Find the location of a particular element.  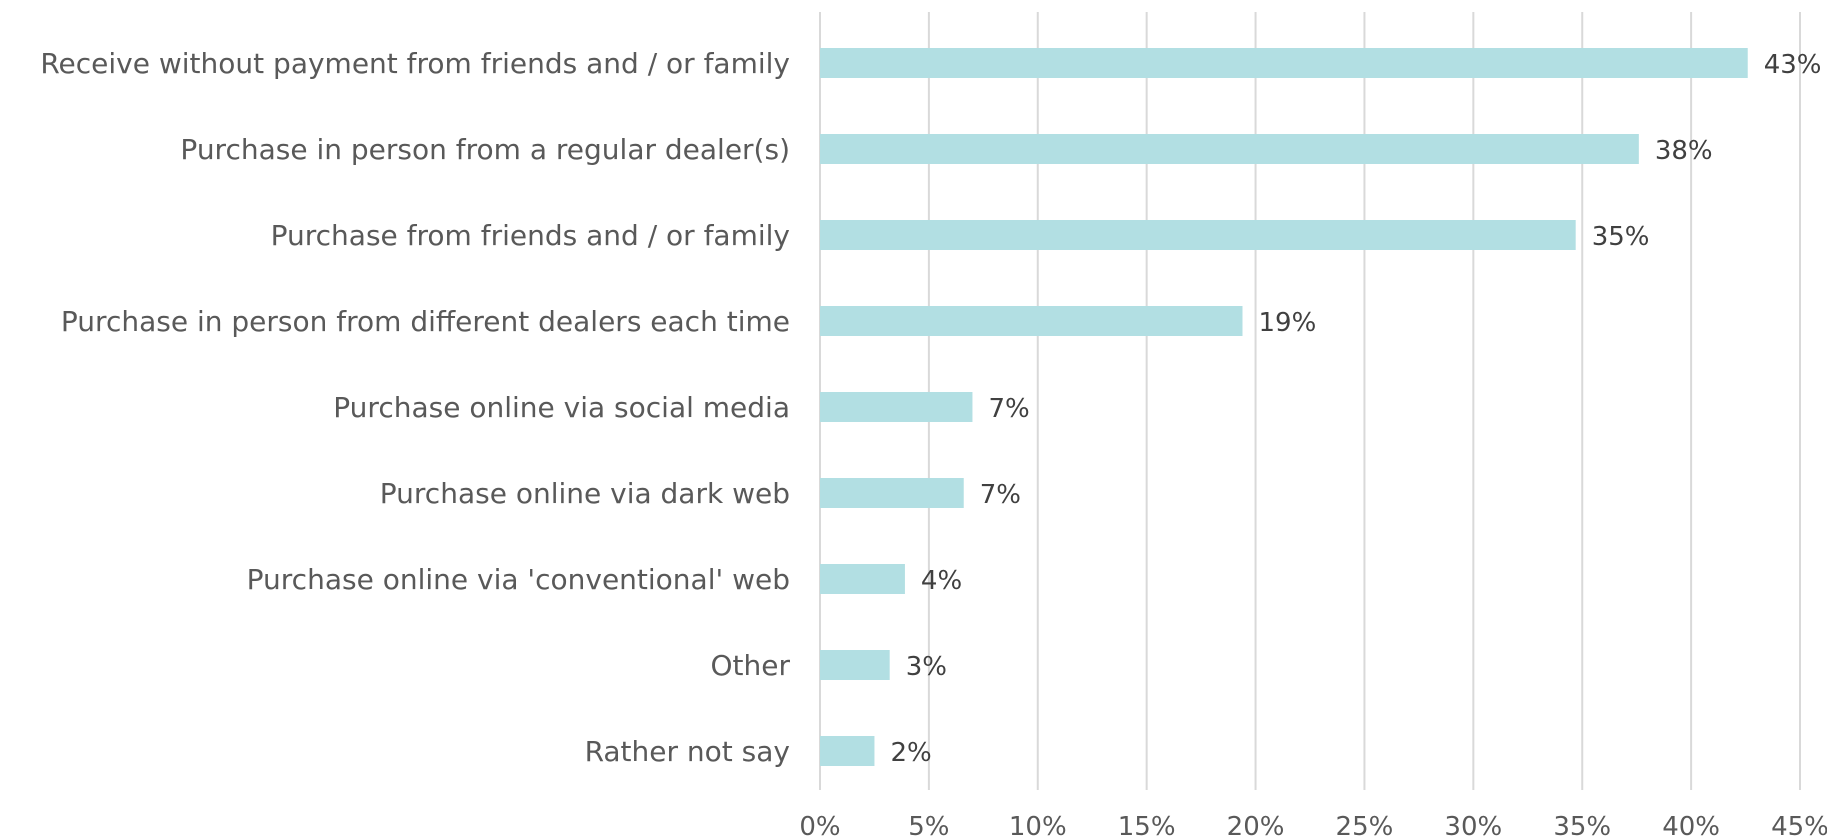

value-label: 3% is located at coordinates (926, 667).